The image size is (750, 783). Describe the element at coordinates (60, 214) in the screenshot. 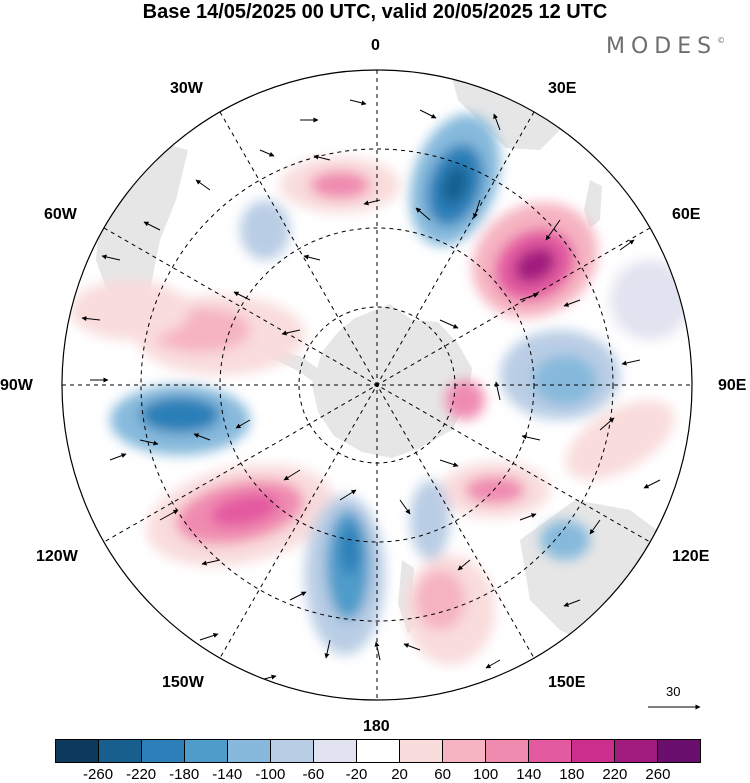

I see `lon-label-60w: 60W` at that location.